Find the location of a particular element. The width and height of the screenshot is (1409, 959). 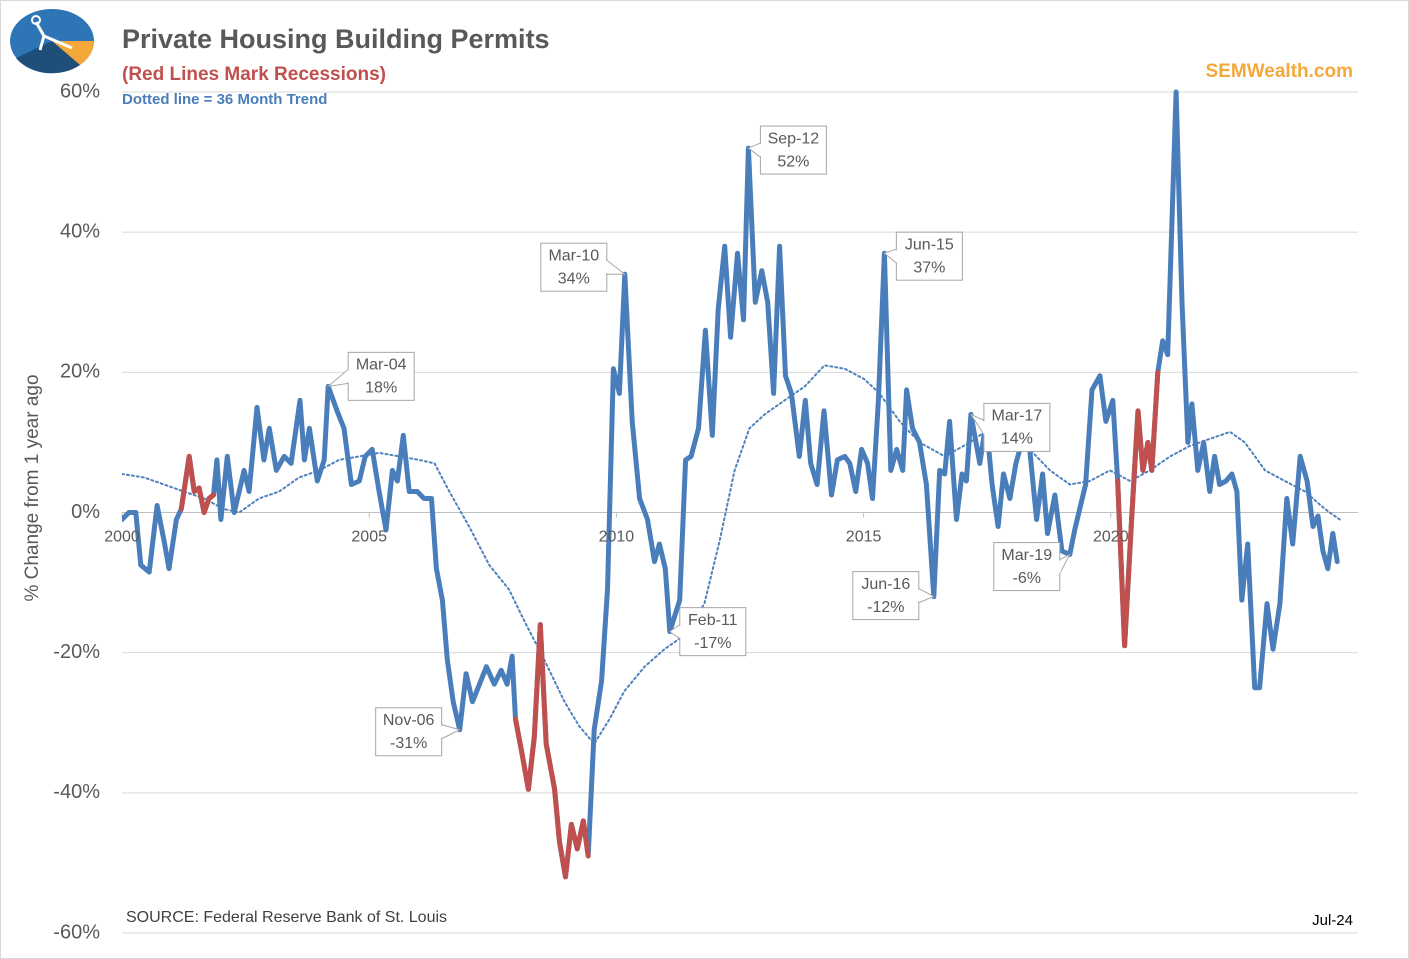

callout: Jun-15 37% is located at coordinates (923, 256).